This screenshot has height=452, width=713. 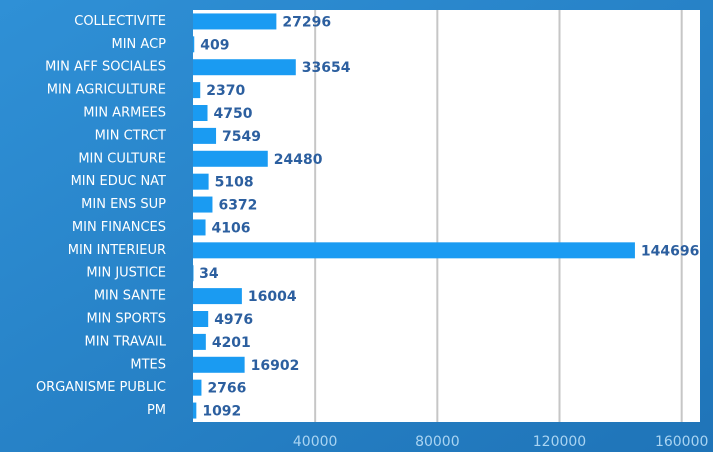 What do you see at coordinates (156, 410) in the screenshot?
I see `y-tick-label: PM` at bounding box center [156, 410].